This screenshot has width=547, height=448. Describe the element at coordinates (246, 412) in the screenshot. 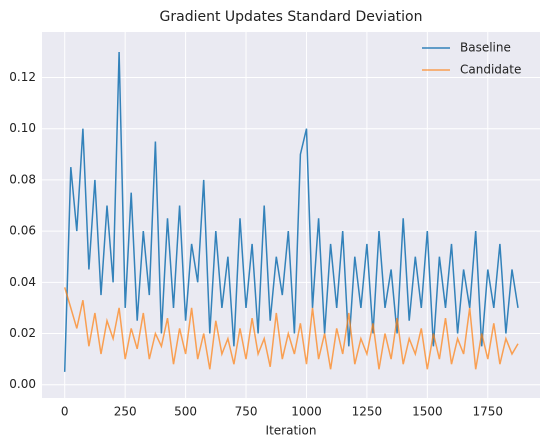

I see `x-tick-label: 750` at that location.